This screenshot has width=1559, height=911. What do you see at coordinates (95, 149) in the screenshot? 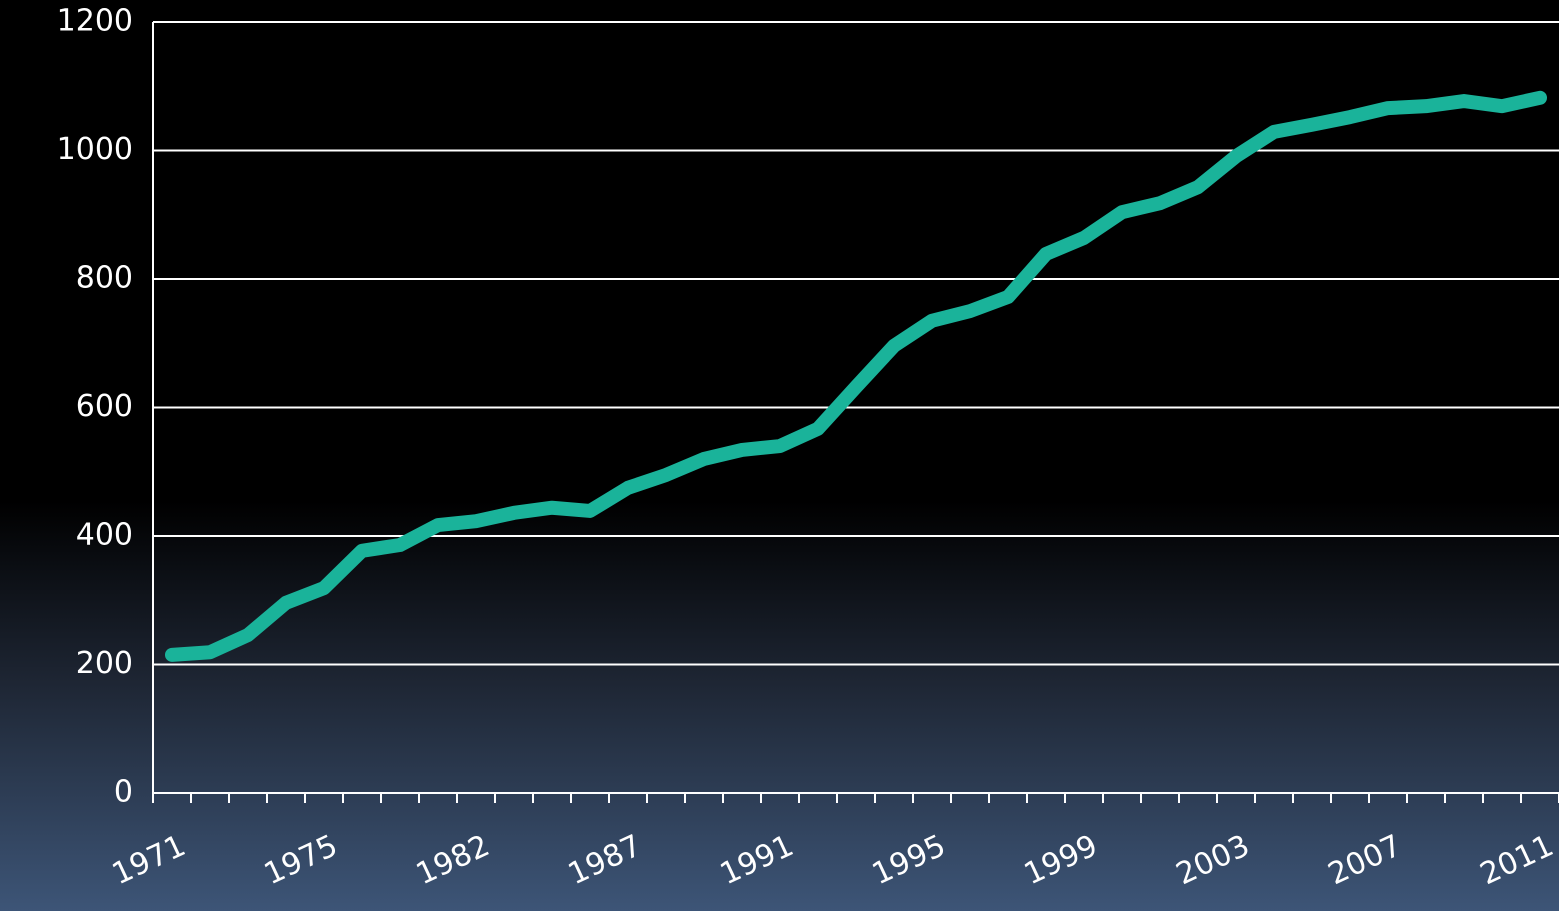
I see `y-tick-label: 1000` at bounding box center [95, 149].